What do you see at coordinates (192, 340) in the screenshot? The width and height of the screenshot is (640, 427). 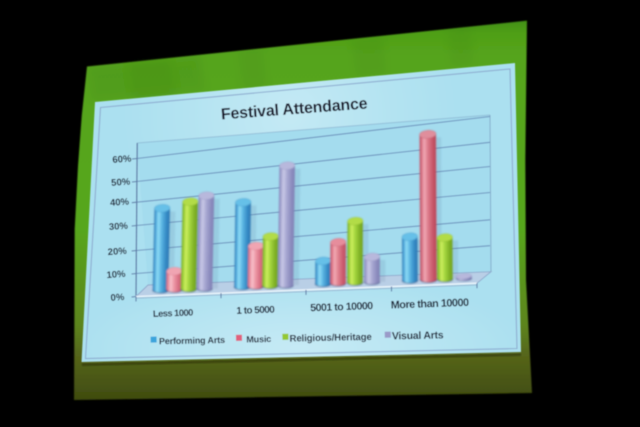 I see `svg-text: Performing Arts` at bounding box center [192, 340].